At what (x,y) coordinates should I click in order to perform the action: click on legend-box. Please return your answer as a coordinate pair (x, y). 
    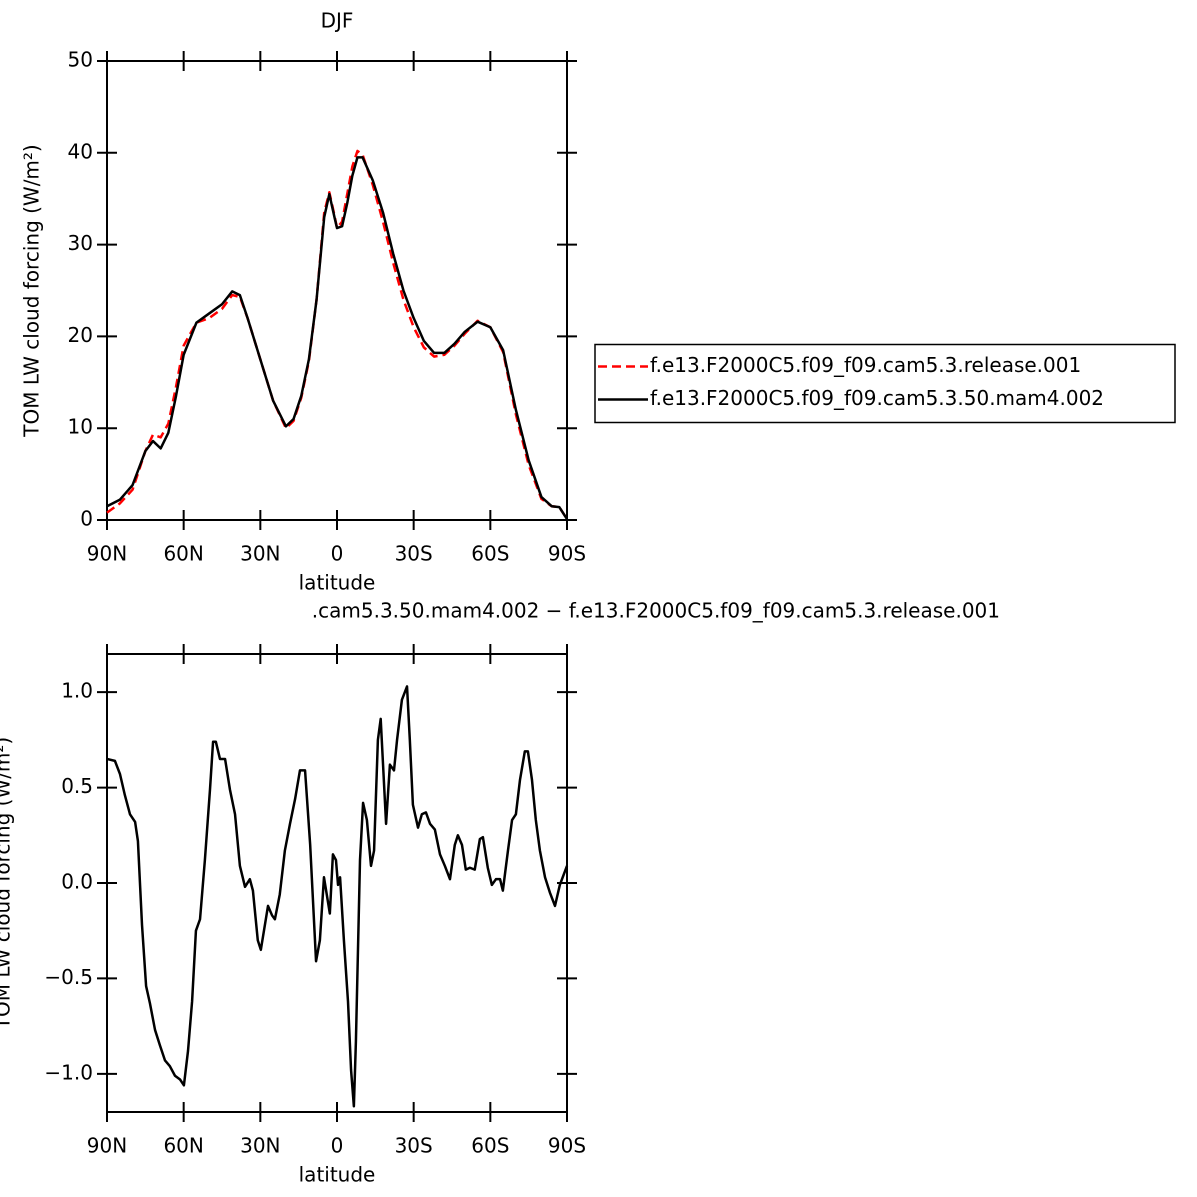
    Looking at the image, I should click on (885, 383).